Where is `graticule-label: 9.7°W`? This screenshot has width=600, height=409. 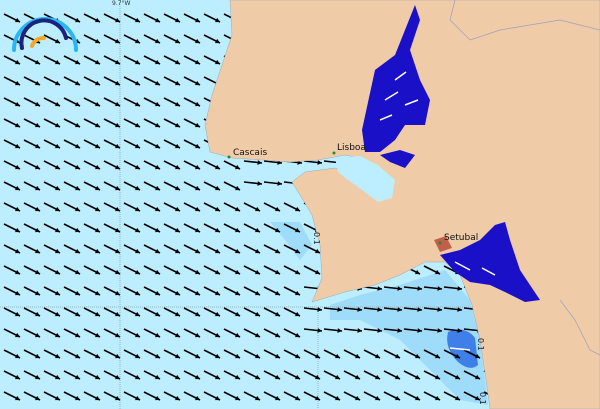 graticule-label: 9.7°W is located at coordinates (121, 3).